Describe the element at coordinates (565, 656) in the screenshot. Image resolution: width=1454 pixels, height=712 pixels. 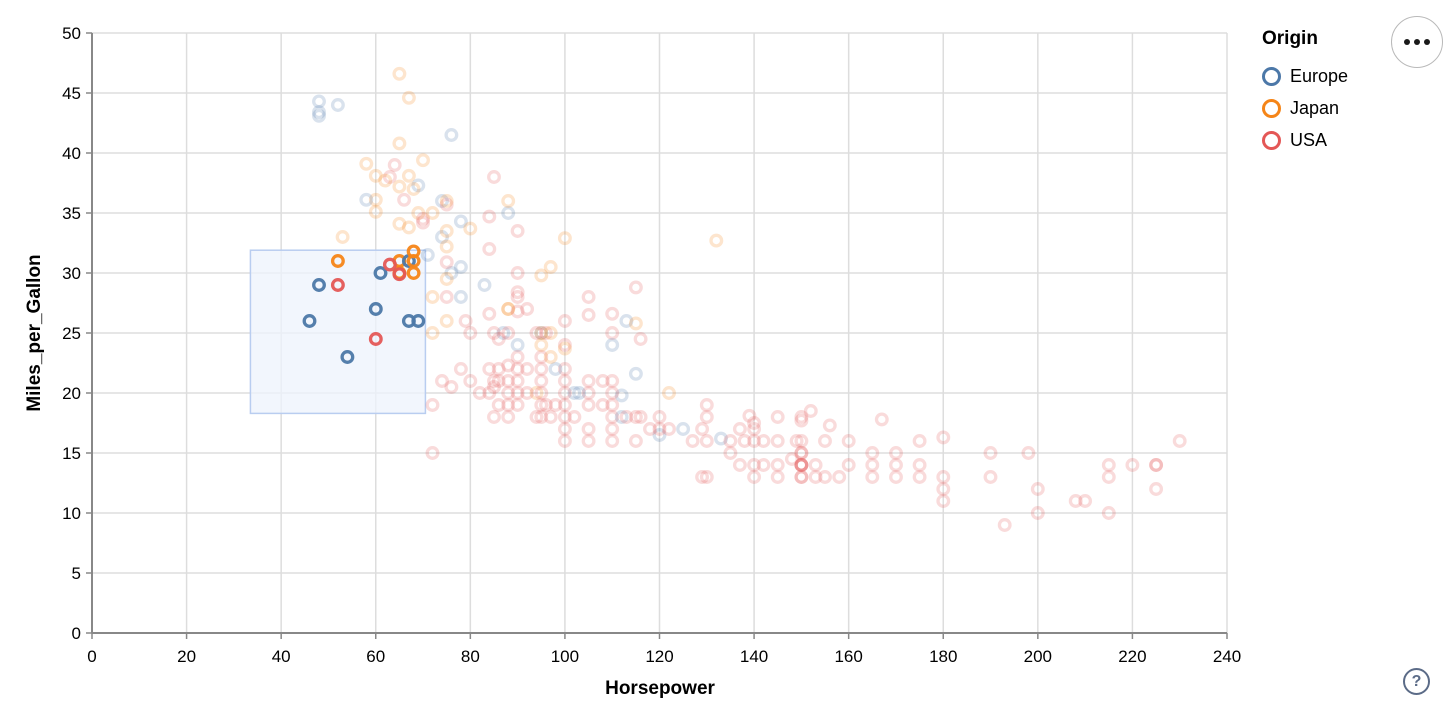
I see `x-tick-label: 100` at that location.